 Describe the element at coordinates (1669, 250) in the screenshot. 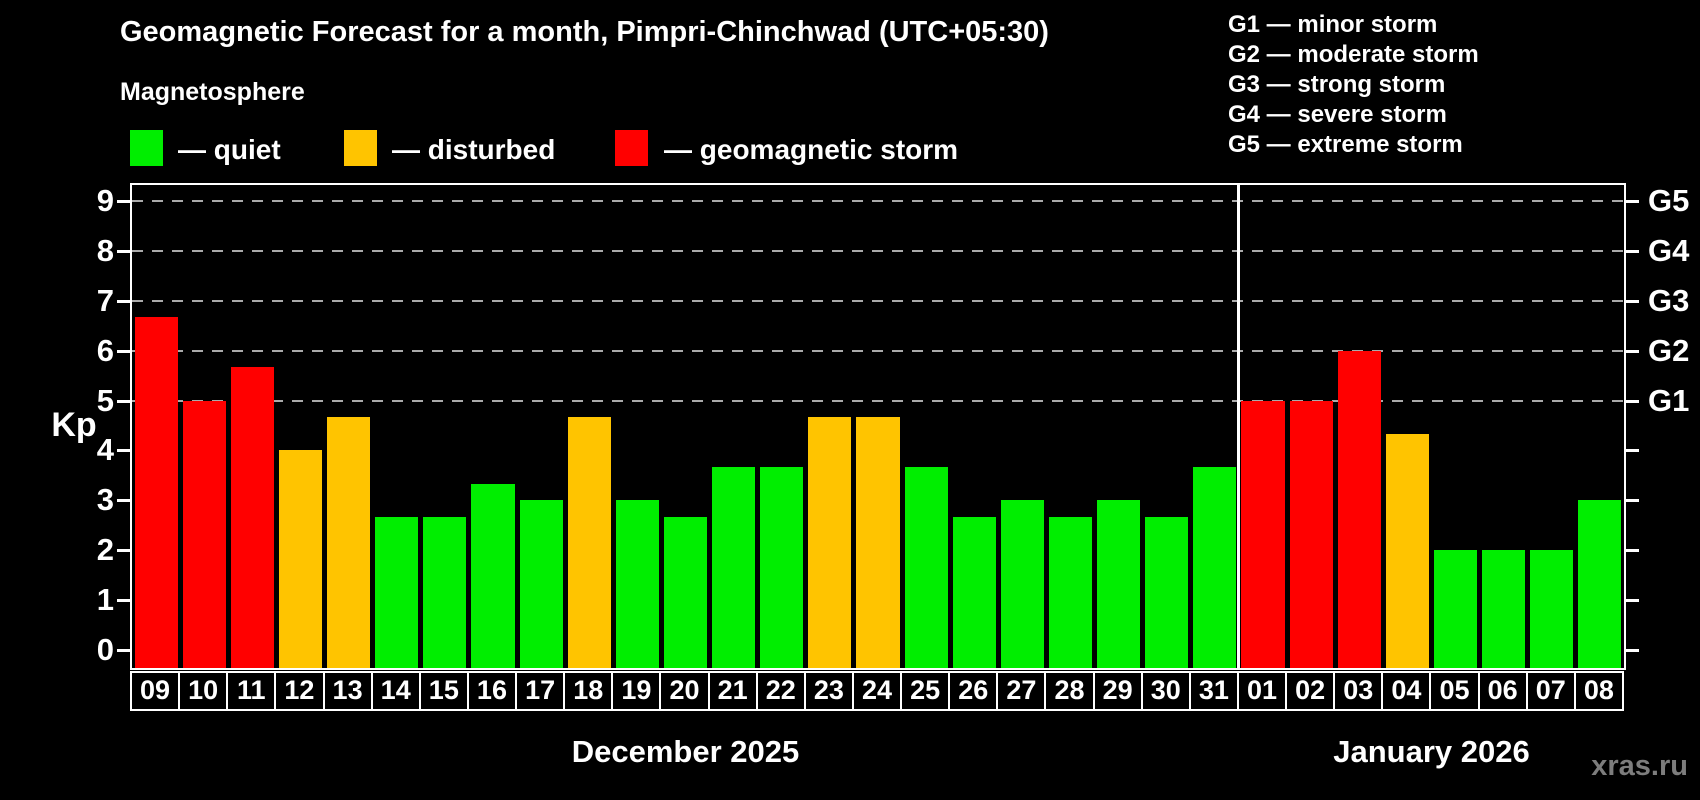

I see `g-axis-label-g4: G4` at that location.